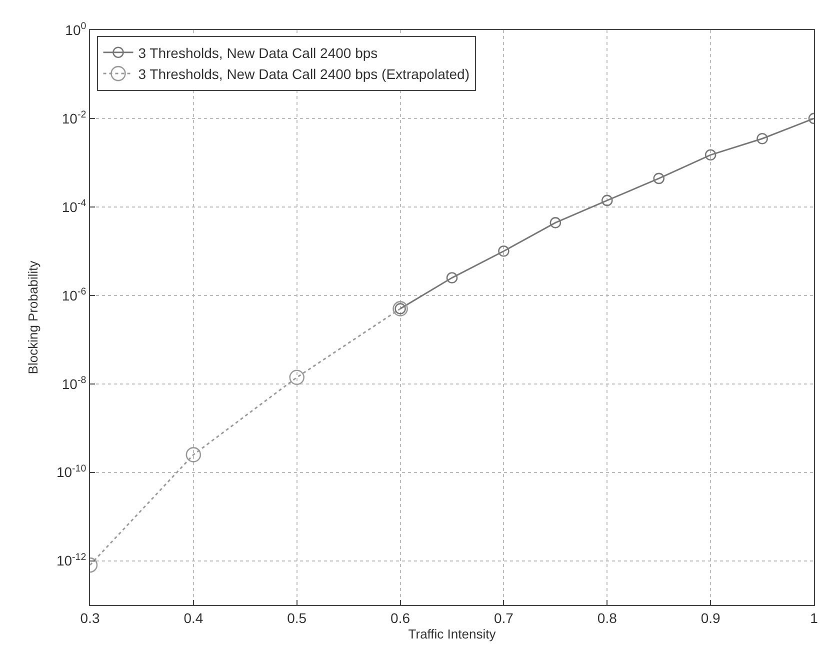  Describe the element at coordinates (607, 618) in the screenshot. I see `x-tick-label: 0.8` at that location.